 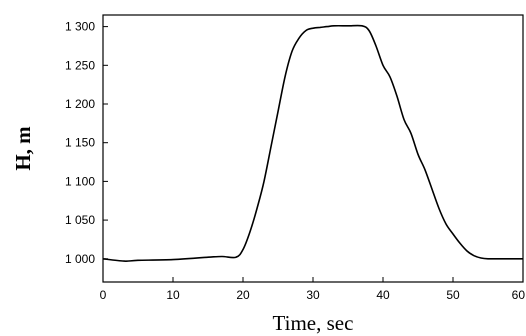 What do you see at coordinates (80, 65) in the screenshot?
I see `y-tick-label: 1 250` at bounding box center [80, 65].